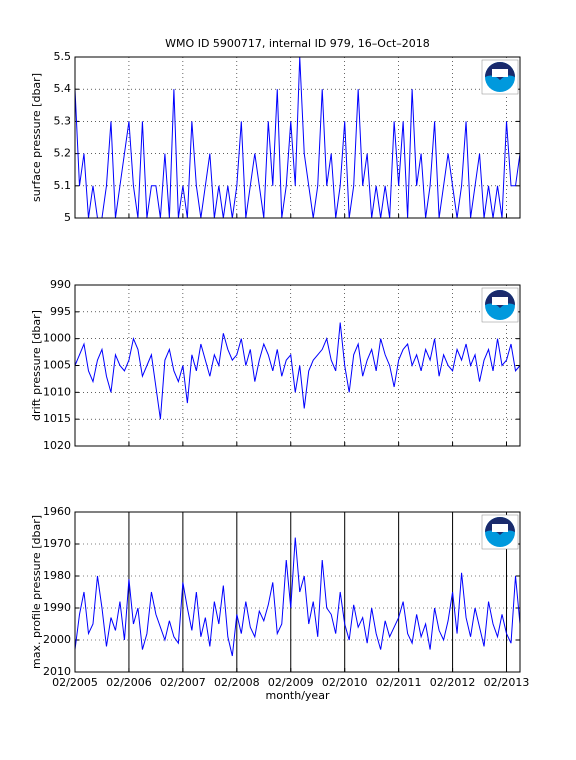 The width and height of the screenshot is (576, 760). I want to click on y-axis-label: max. profile pressure [dbar], so click(36, 592).